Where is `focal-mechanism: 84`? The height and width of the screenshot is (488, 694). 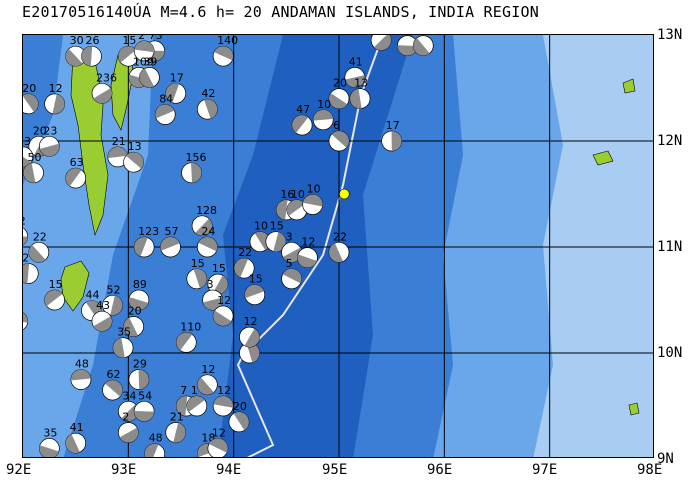 focal-mechanism: 84 is located at coordinates (165, 109).